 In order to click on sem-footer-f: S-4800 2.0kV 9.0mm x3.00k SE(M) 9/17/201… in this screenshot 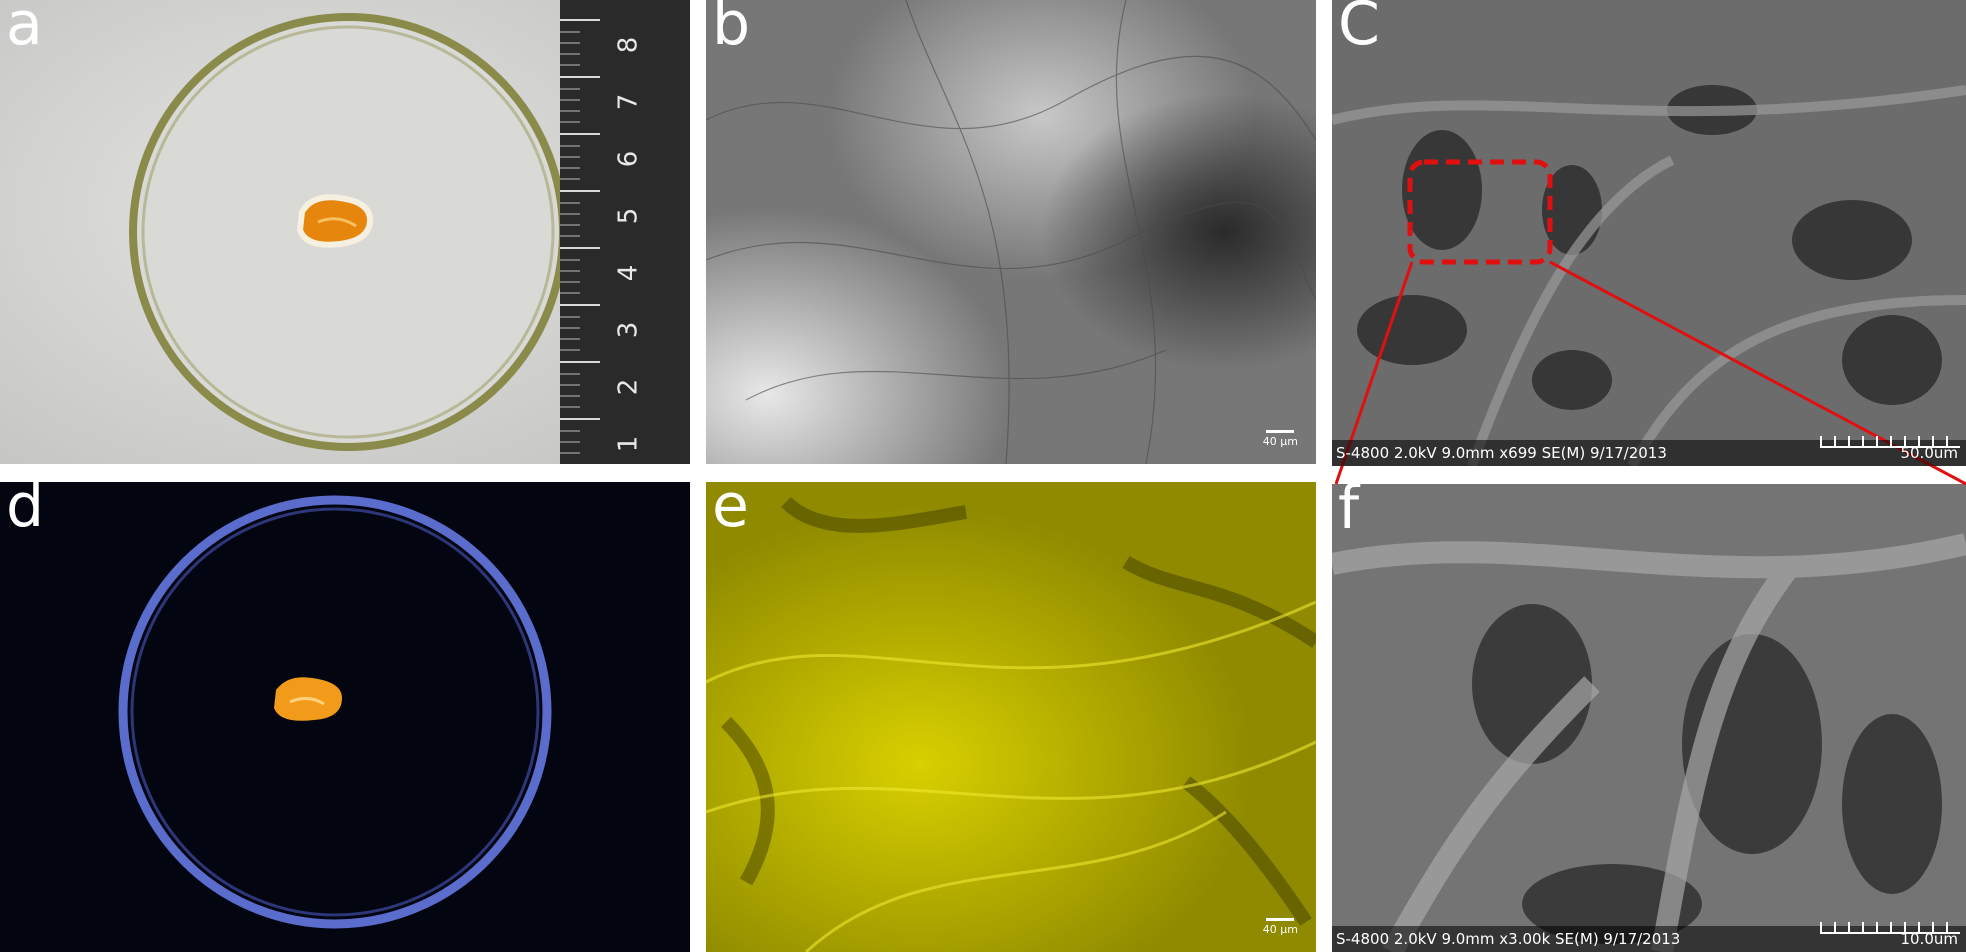, I will do `click(1649, 937)`.